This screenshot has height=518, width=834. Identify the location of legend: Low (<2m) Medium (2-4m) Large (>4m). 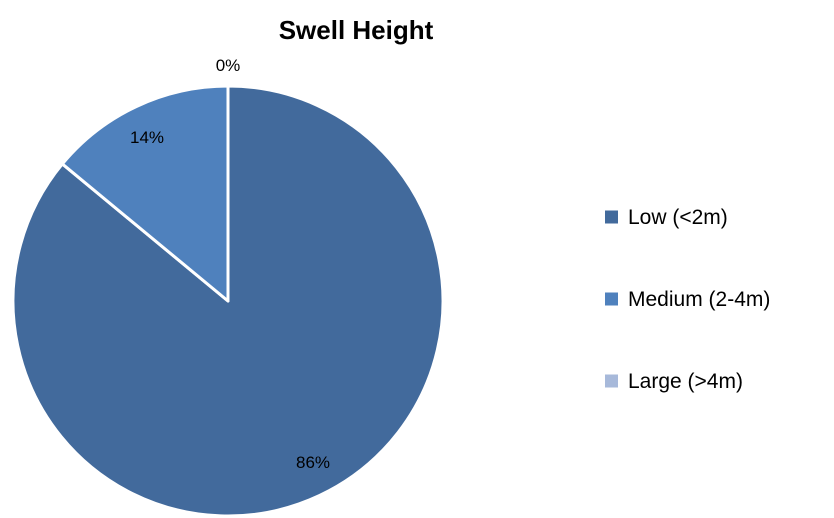
(687, 299).